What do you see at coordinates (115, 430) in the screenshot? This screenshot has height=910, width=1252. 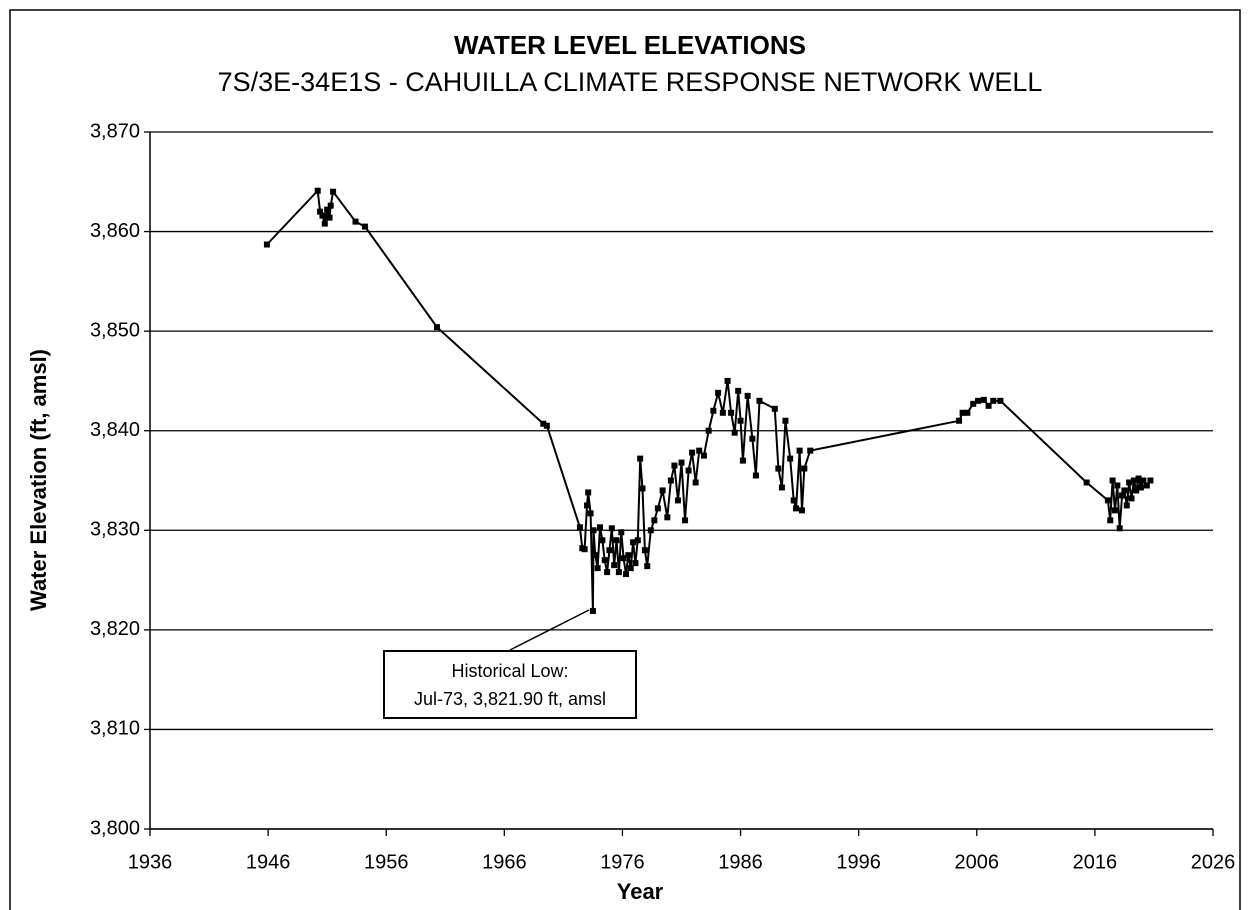 I see `y-tick-label: 3,840` at bounding box center [115, 430].